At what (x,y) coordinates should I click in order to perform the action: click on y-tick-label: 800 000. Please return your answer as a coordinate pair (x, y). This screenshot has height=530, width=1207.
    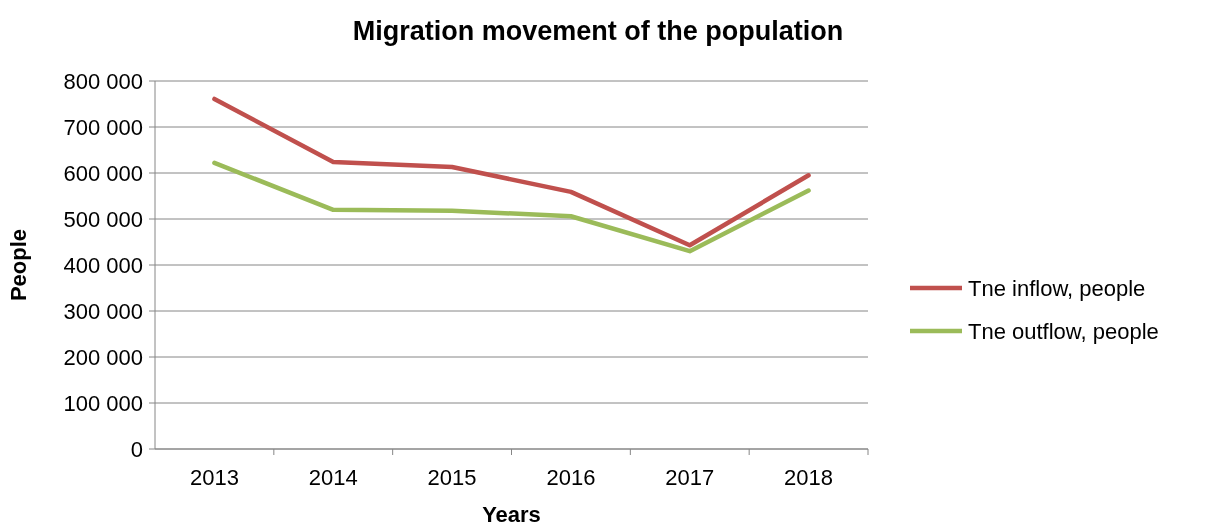
    Looking at the image, I should click on (103, 81).